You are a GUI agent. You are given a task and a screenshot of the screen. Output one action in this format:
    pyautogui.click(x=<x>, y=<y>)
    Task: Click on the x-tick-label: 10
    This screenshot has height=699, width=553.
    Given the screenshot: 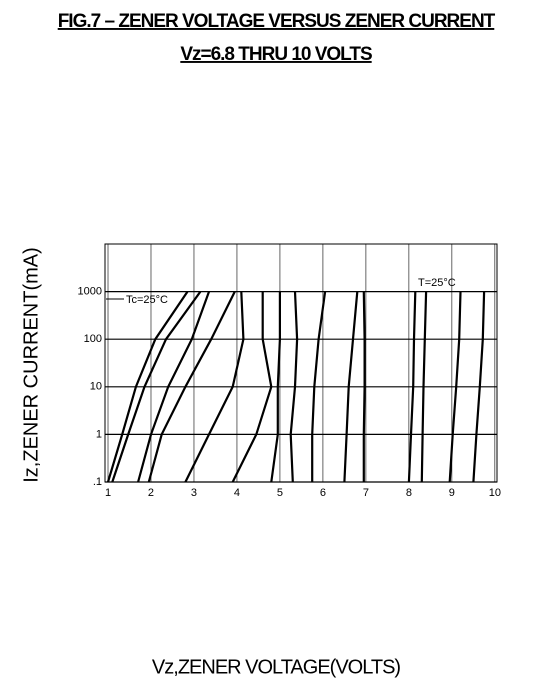 What is the action you would take?
    pyautogui.click(x=495, y=493)
    